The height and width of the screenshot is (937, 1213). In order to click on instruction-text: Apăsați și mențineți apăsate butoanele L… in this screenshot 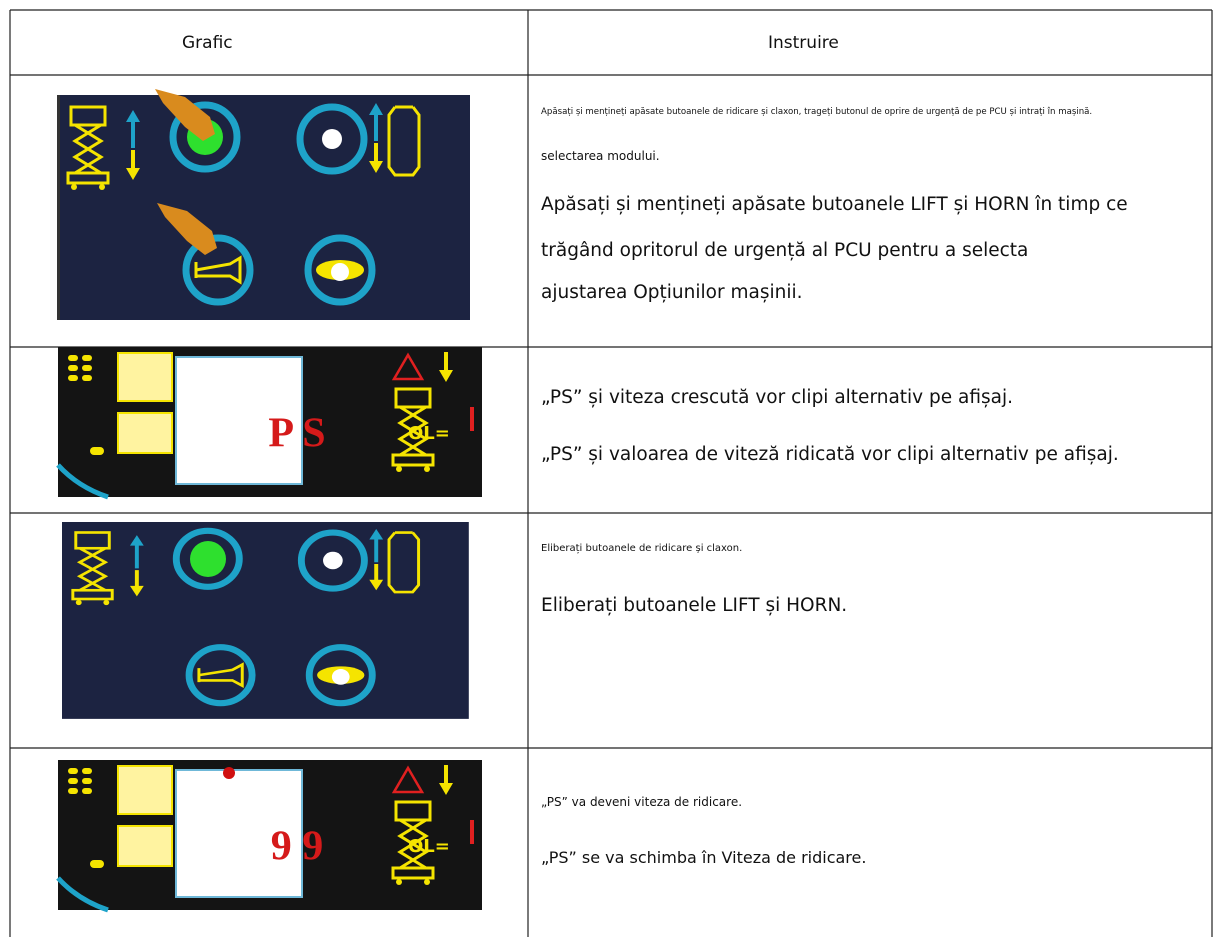, I will do `click(834, 204)`.